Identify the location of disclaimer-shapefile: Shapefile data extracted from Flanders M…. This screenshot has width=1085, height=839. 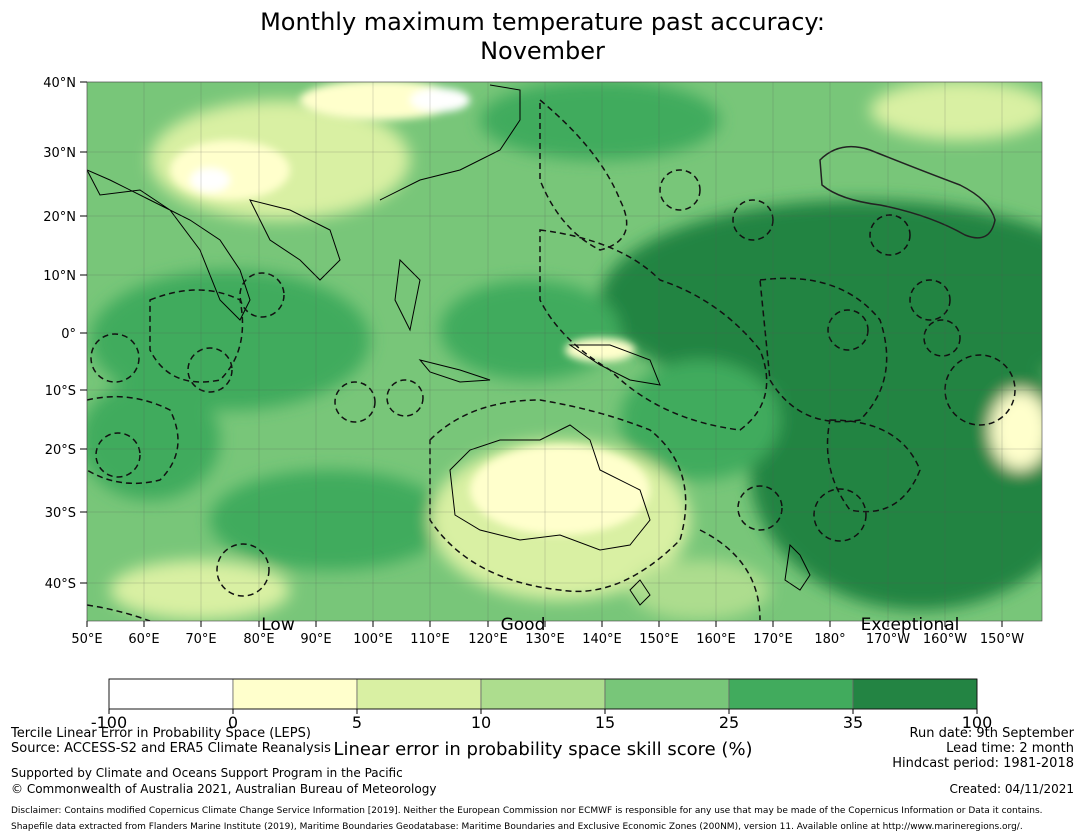
(517, 827).